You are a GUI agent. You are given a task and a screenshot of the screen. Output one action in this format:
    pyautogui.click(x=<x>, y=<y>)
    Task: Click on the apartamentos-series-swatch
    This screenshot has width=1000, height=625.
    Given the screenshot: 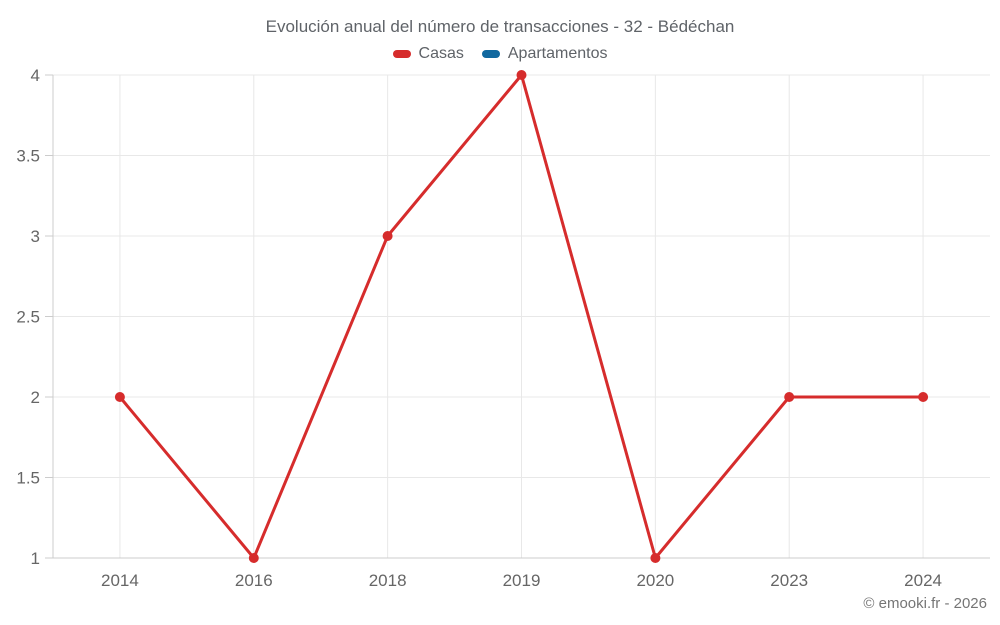 What is the action you would take?
    pyautogui.click(x=490, y=54)
    